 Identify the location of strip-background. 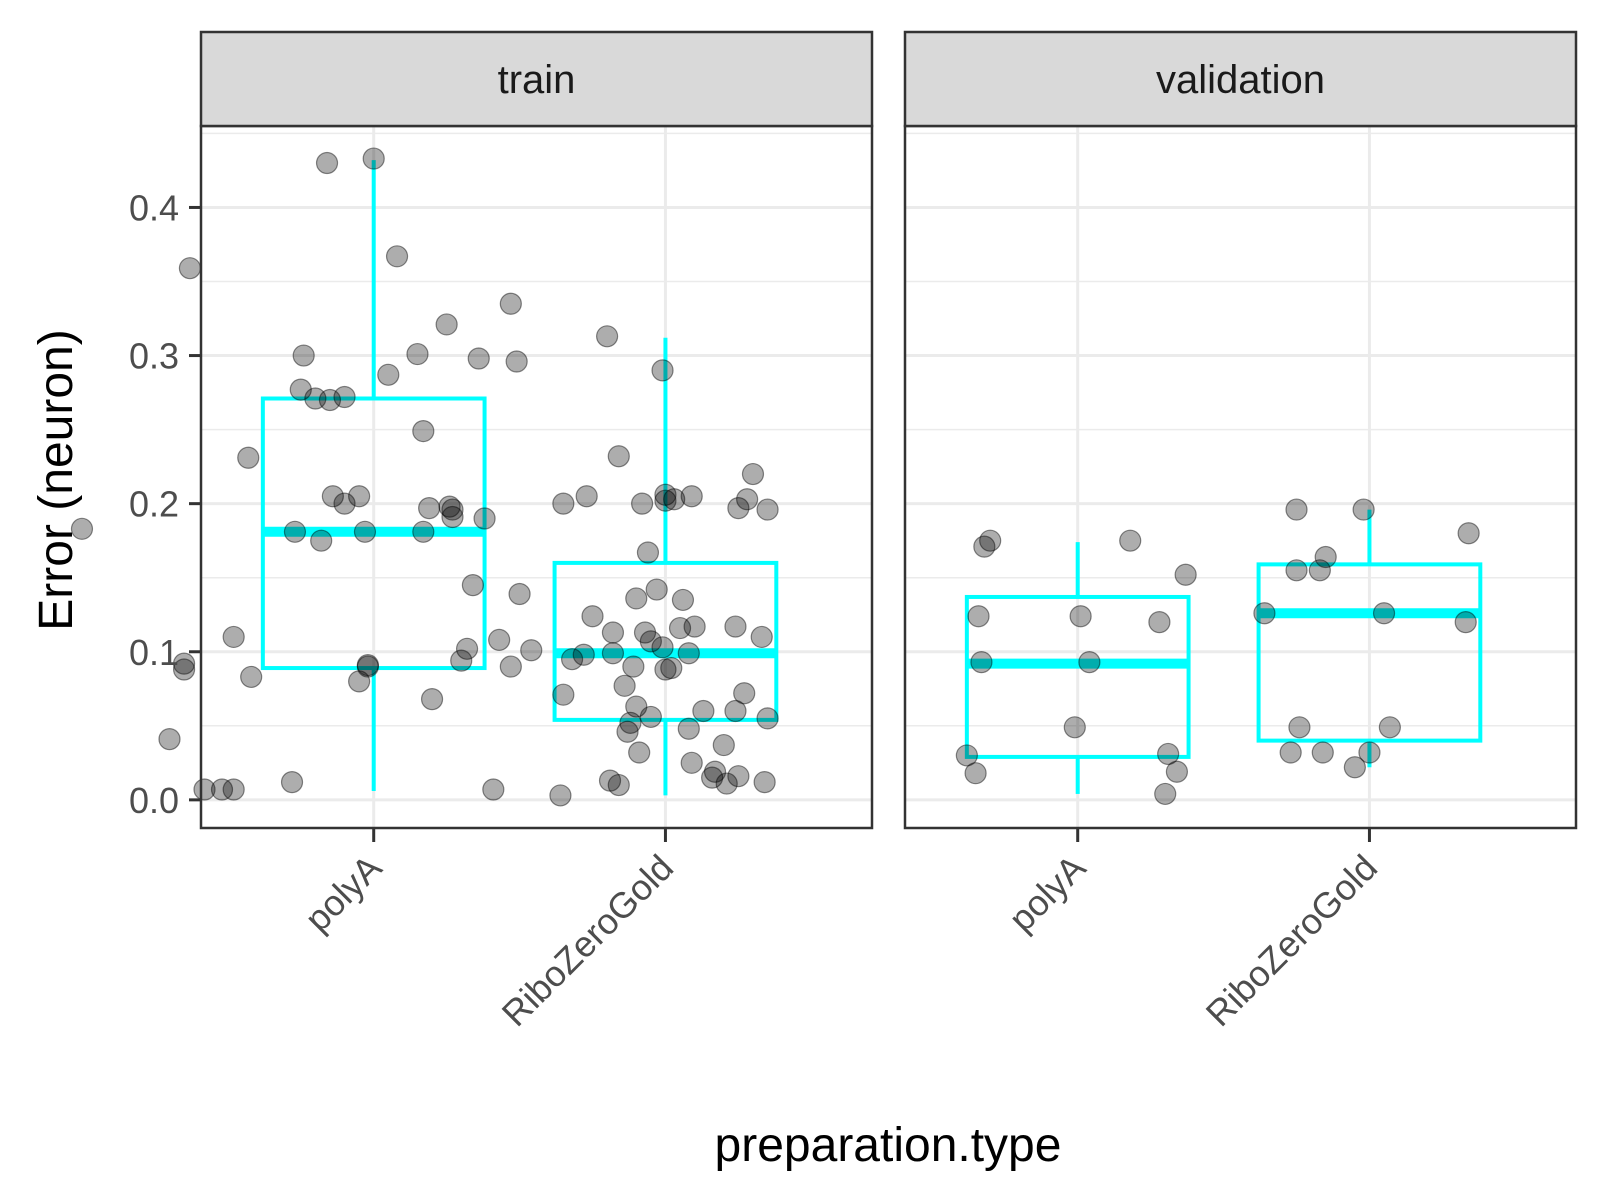
(1240, 79).